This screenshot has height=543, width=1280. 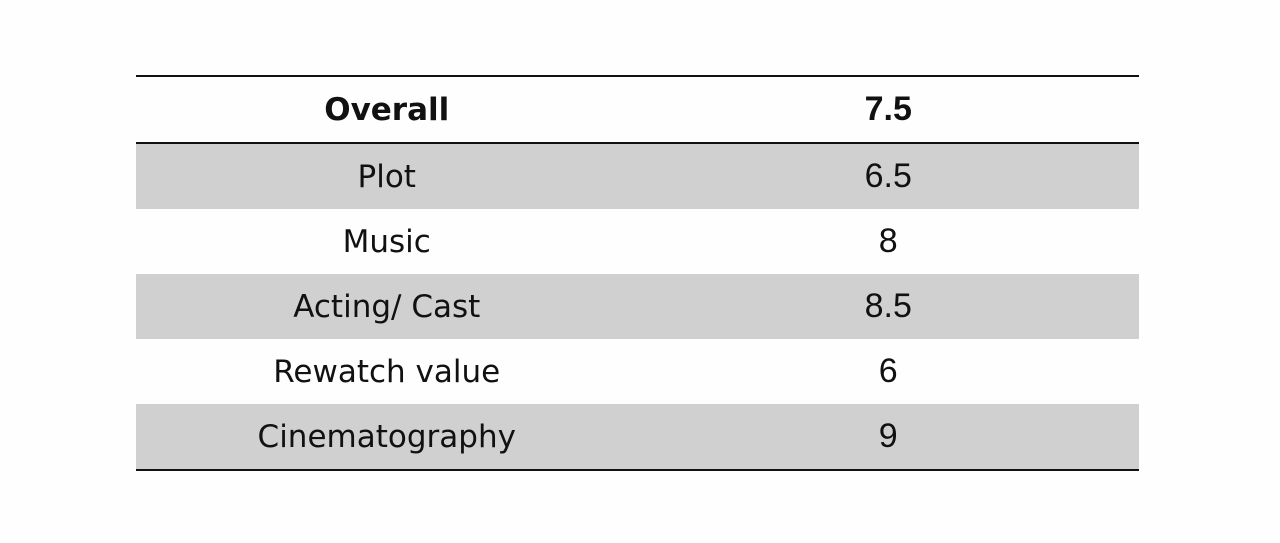 What do you see at coordinates (386, 241) in the screenshot?
I see `table-cell: Music` at bounding box center [386, 241].